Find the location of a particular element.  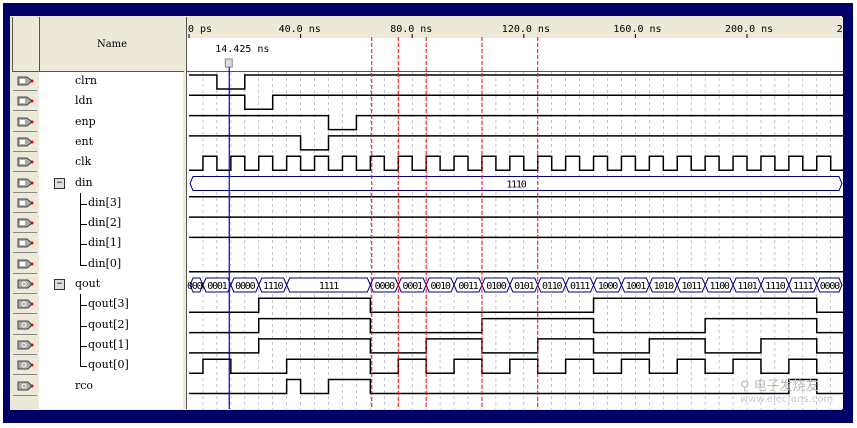

time-tick-label: 0 ps is located at coordinates (200, 29).